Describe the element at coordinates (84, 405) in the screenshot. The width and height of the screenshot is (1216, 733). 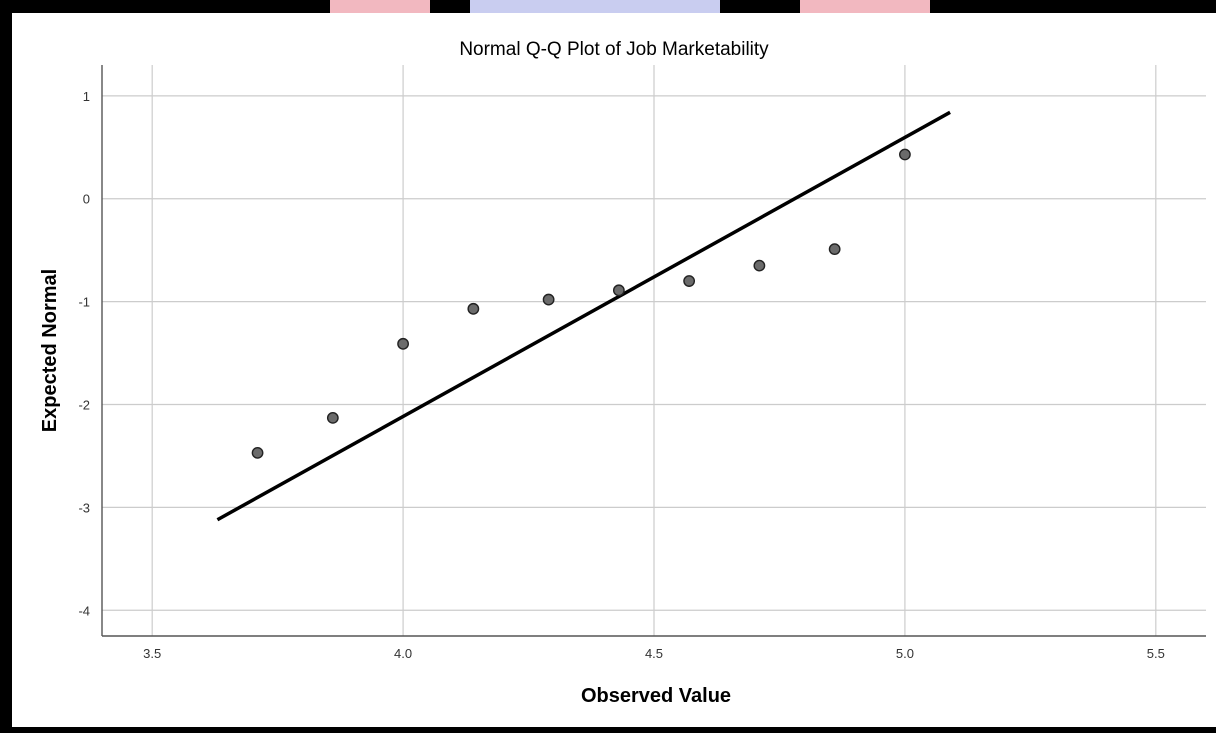
I see `y-tick-label: -2` at that location.